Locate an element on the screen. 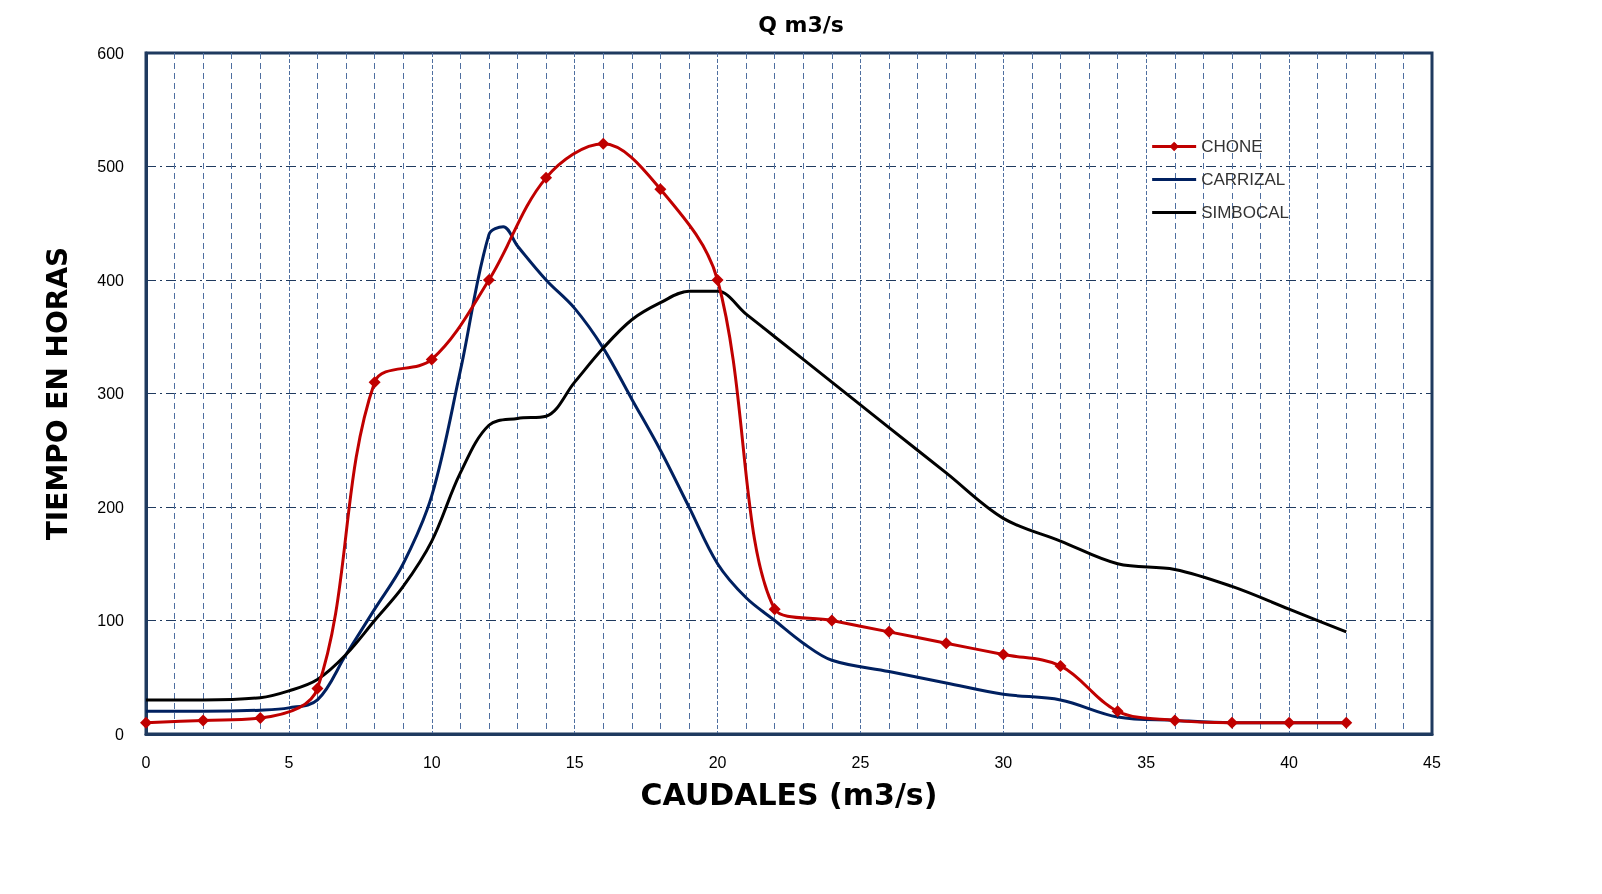  legend-label: CHONE is located at coordinates (1232, 146).